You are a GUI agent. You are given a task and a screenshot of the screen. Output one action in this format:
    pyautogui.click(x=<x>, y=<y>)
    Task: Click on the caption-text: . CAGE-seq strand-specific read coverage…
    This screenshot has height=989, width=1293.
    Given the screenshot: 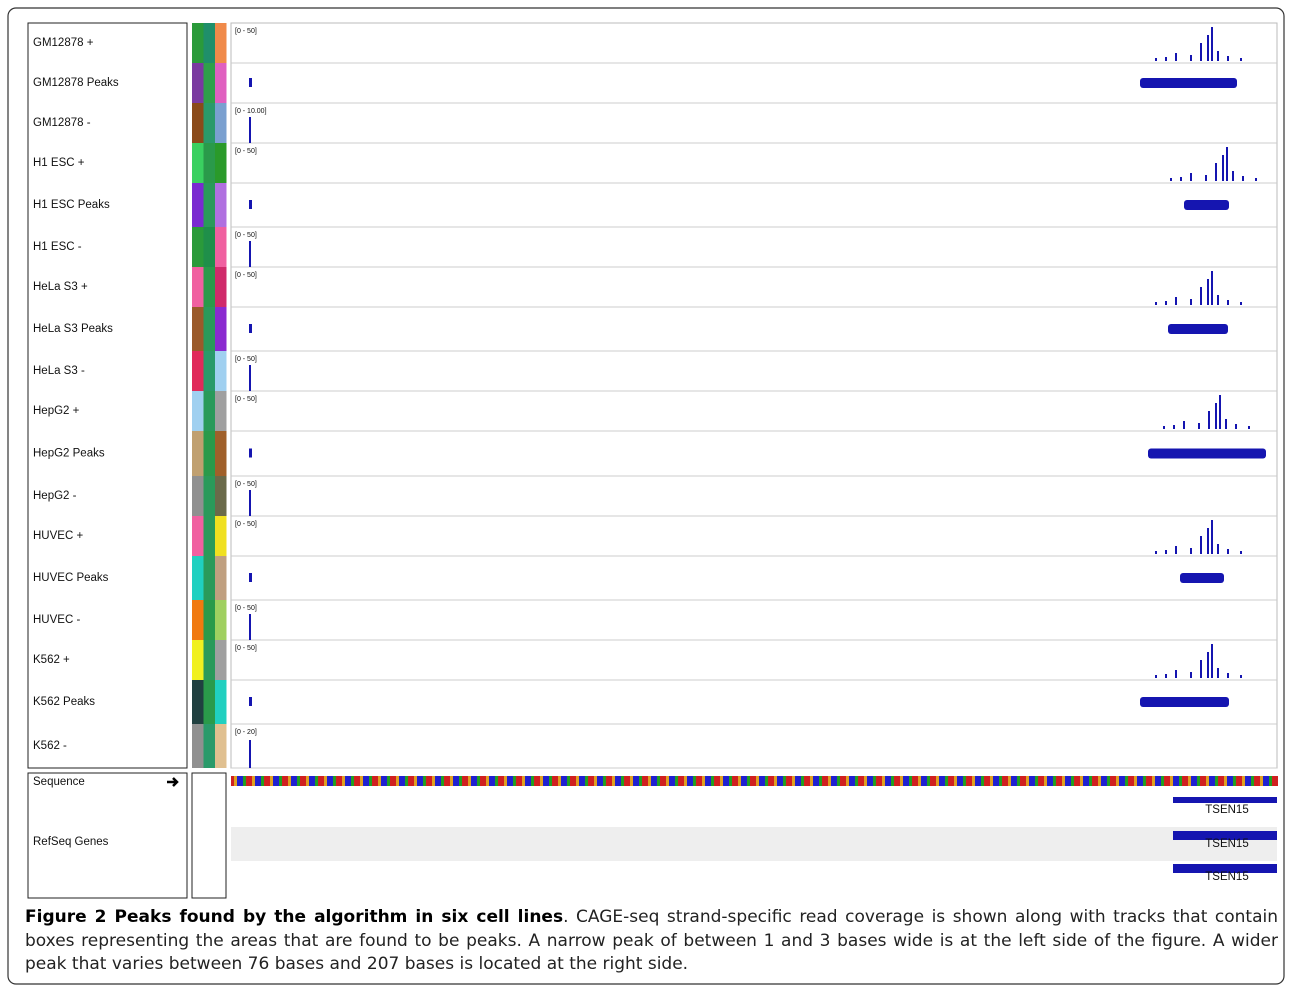 What is the action you would take?
    pyautogui.click(x=651, y=940)
    